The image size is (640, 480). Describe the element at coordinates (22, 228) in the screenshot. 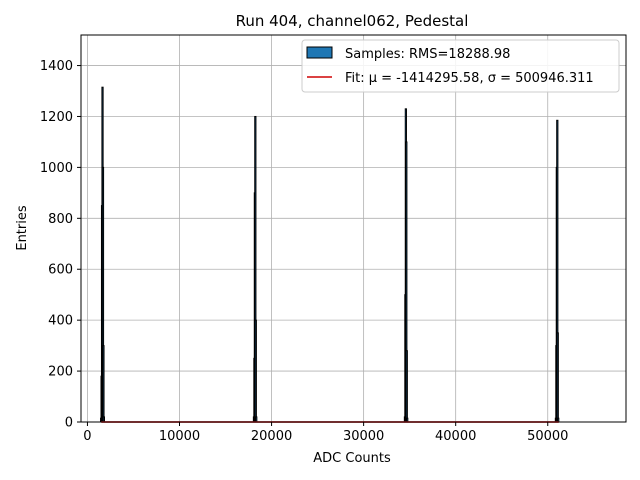

I see `y-axis-label: Entries` at that location.